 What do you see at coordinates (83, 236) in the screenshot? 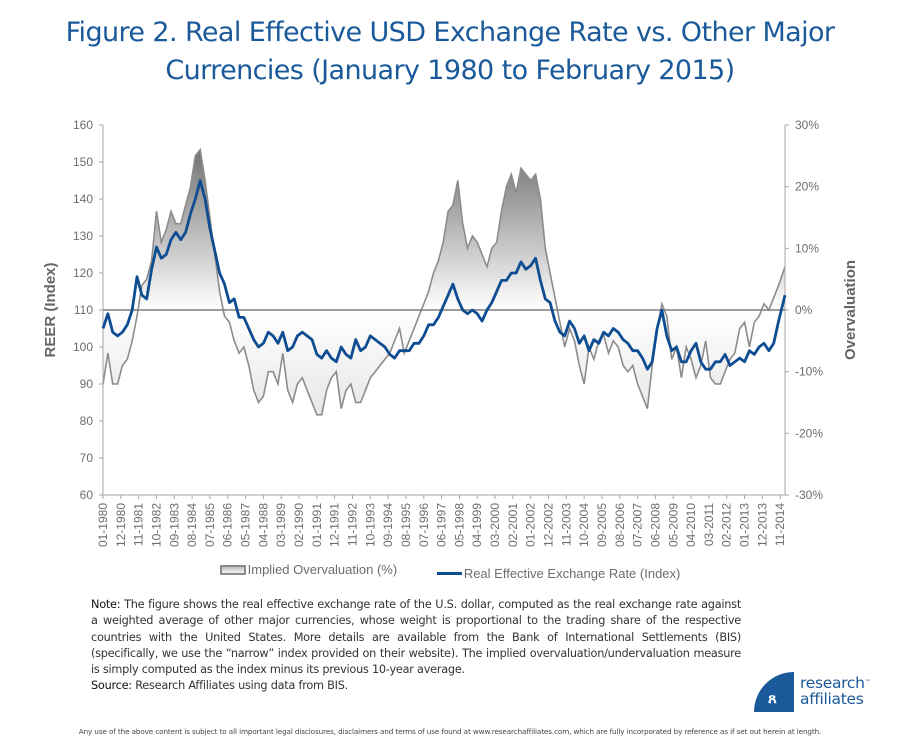
I see `y-tick-label: 130` at bounding box center [83, 236].